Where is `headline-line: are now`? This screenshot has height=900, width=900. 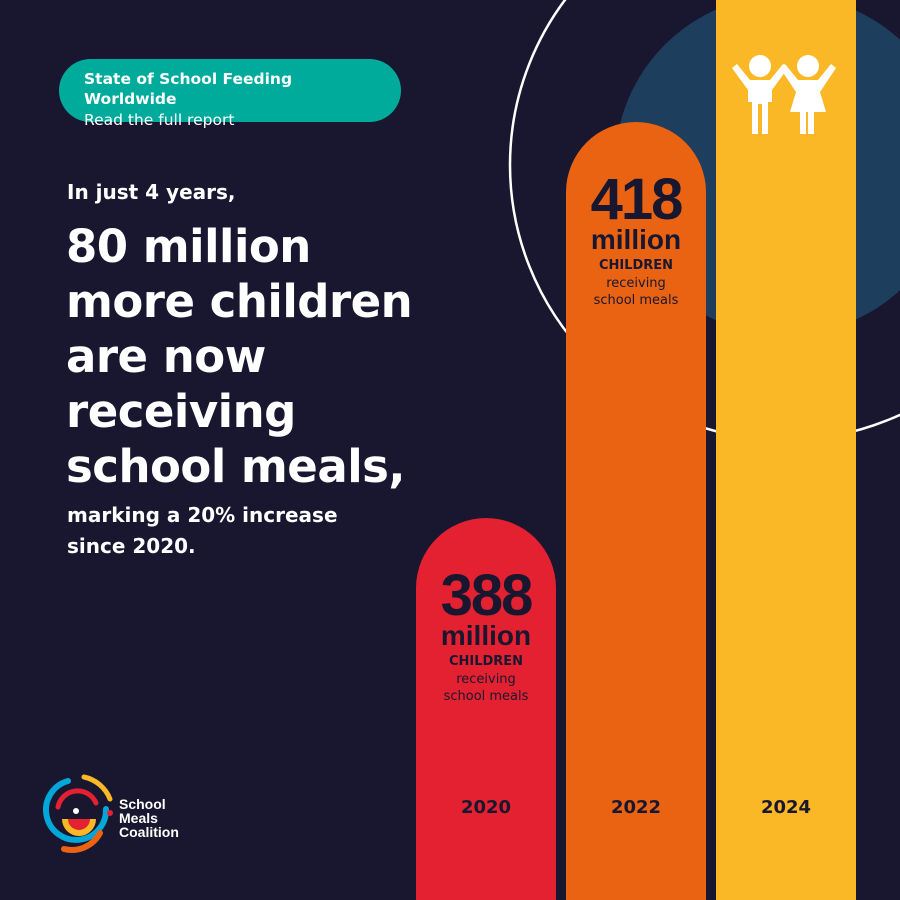
headline-line: are now is located at coordinates (166, 356).